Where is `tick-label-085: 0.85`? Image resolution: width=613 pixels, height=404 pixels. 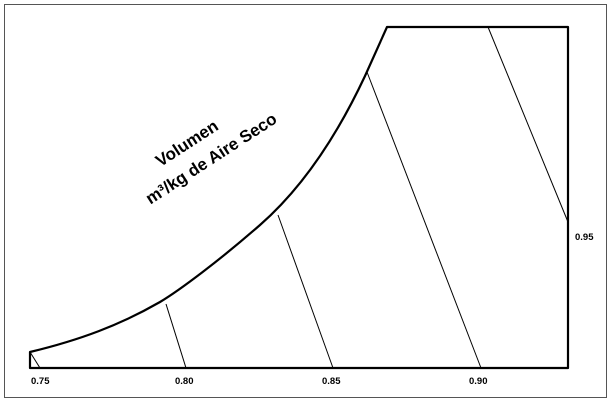
tick-label-085: 0.85 is located at coordinates (331, 381).